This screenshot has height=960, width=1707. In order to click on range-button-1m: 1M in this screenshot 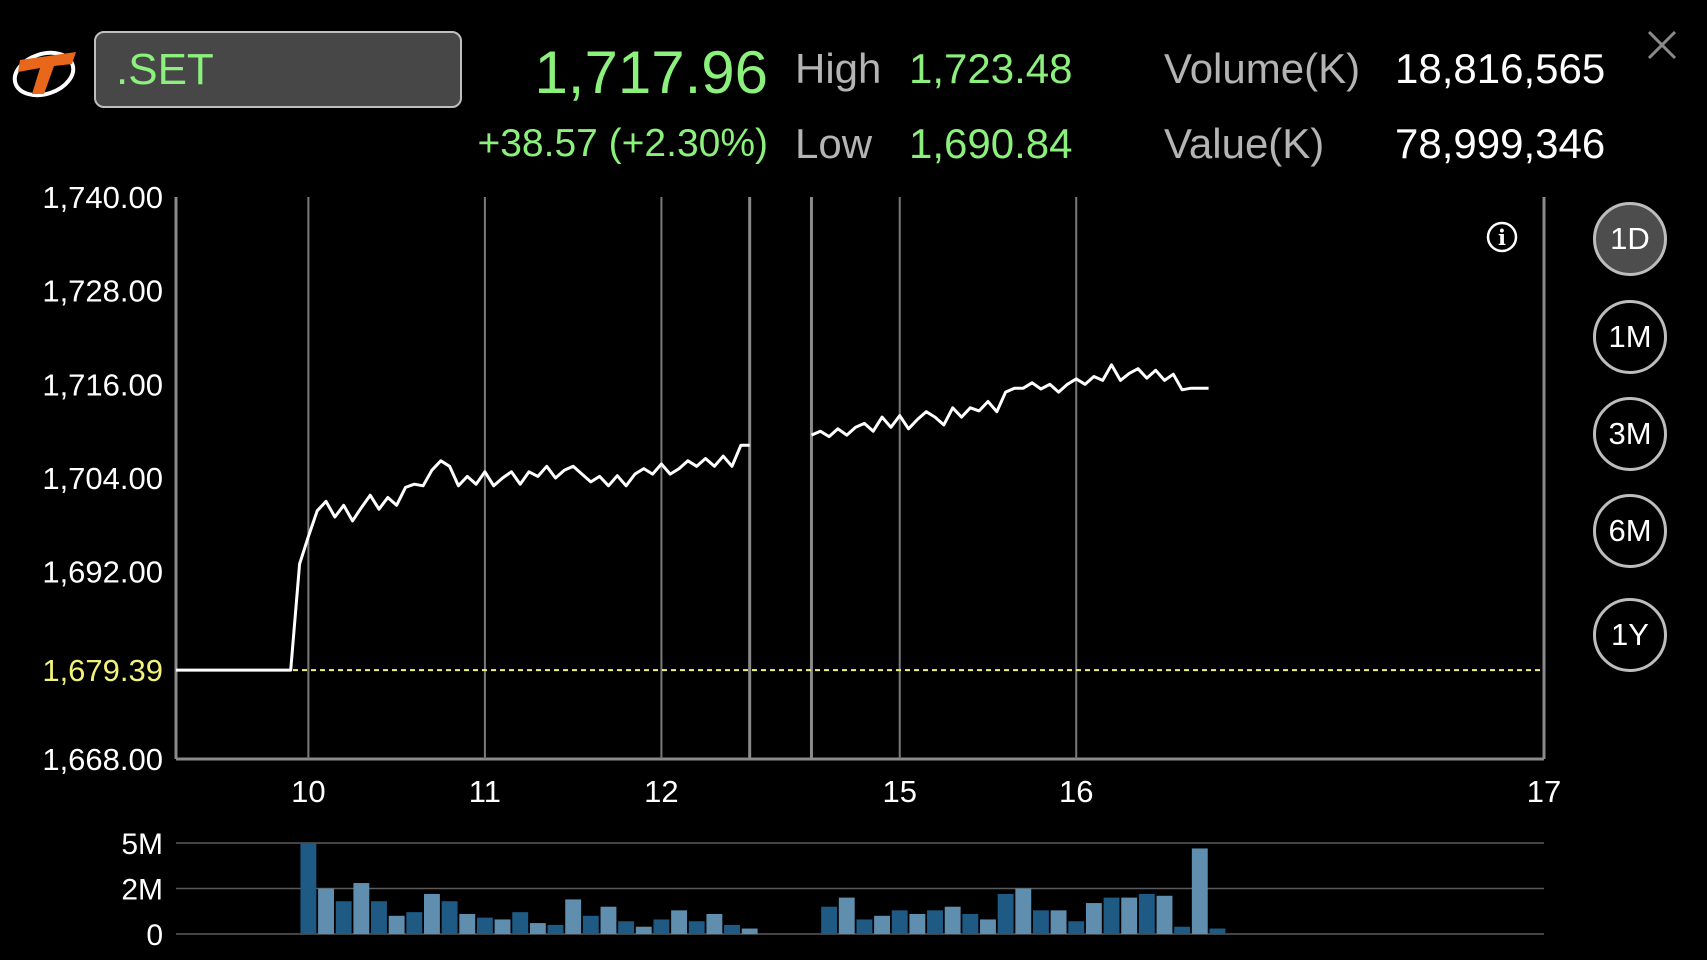, I will do `click(1630, 337)`.